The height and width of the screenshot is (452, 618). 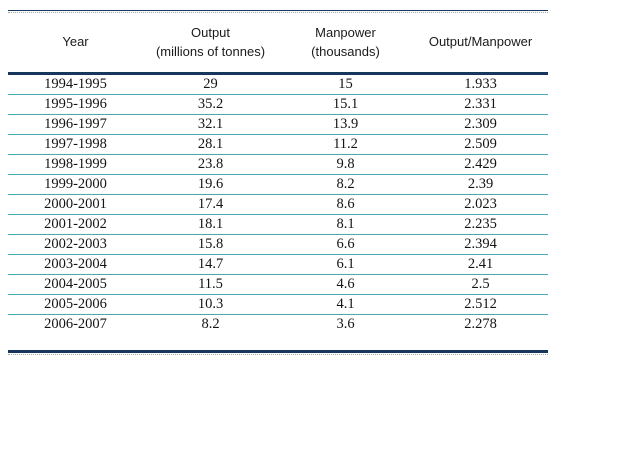 I want to click on table-cell: 2001-2002, so click(x=75, y=224).